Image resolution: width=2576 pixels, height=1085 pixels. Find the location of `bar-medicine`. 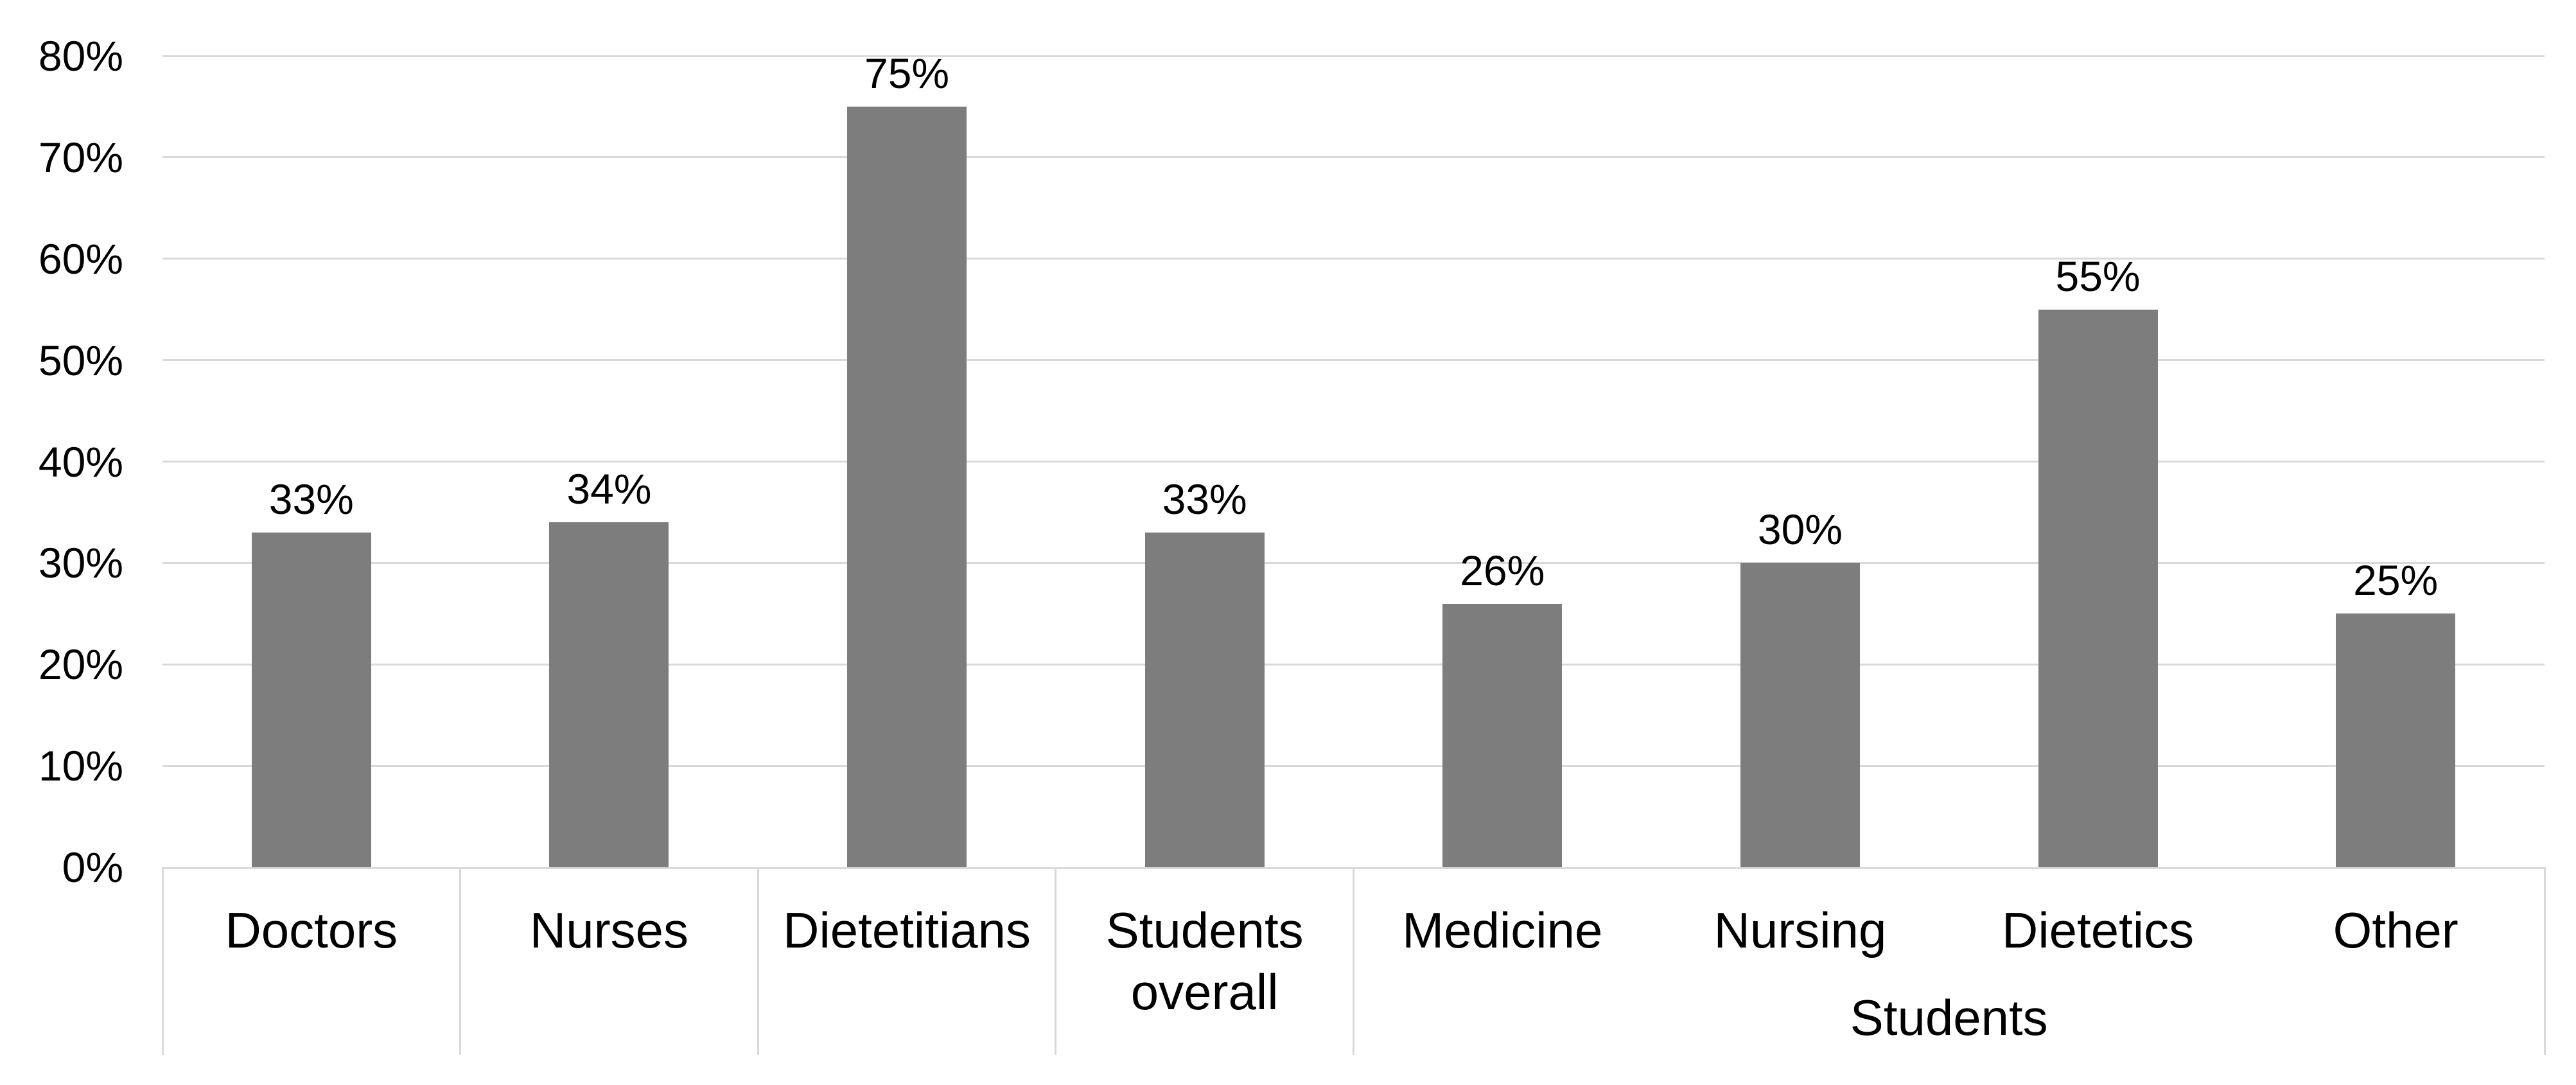

bar-medicine is located at coordinates (1502, 735).